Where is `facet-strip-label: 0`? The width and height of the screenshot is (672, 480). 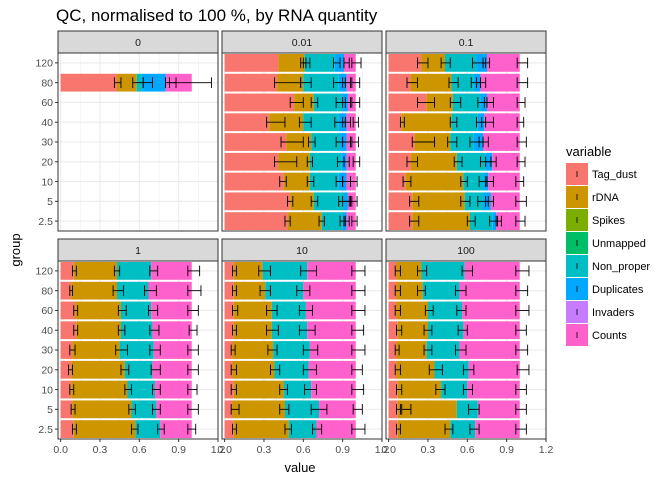
facet-strip-label: 0 is located at coordinates (138, 43).